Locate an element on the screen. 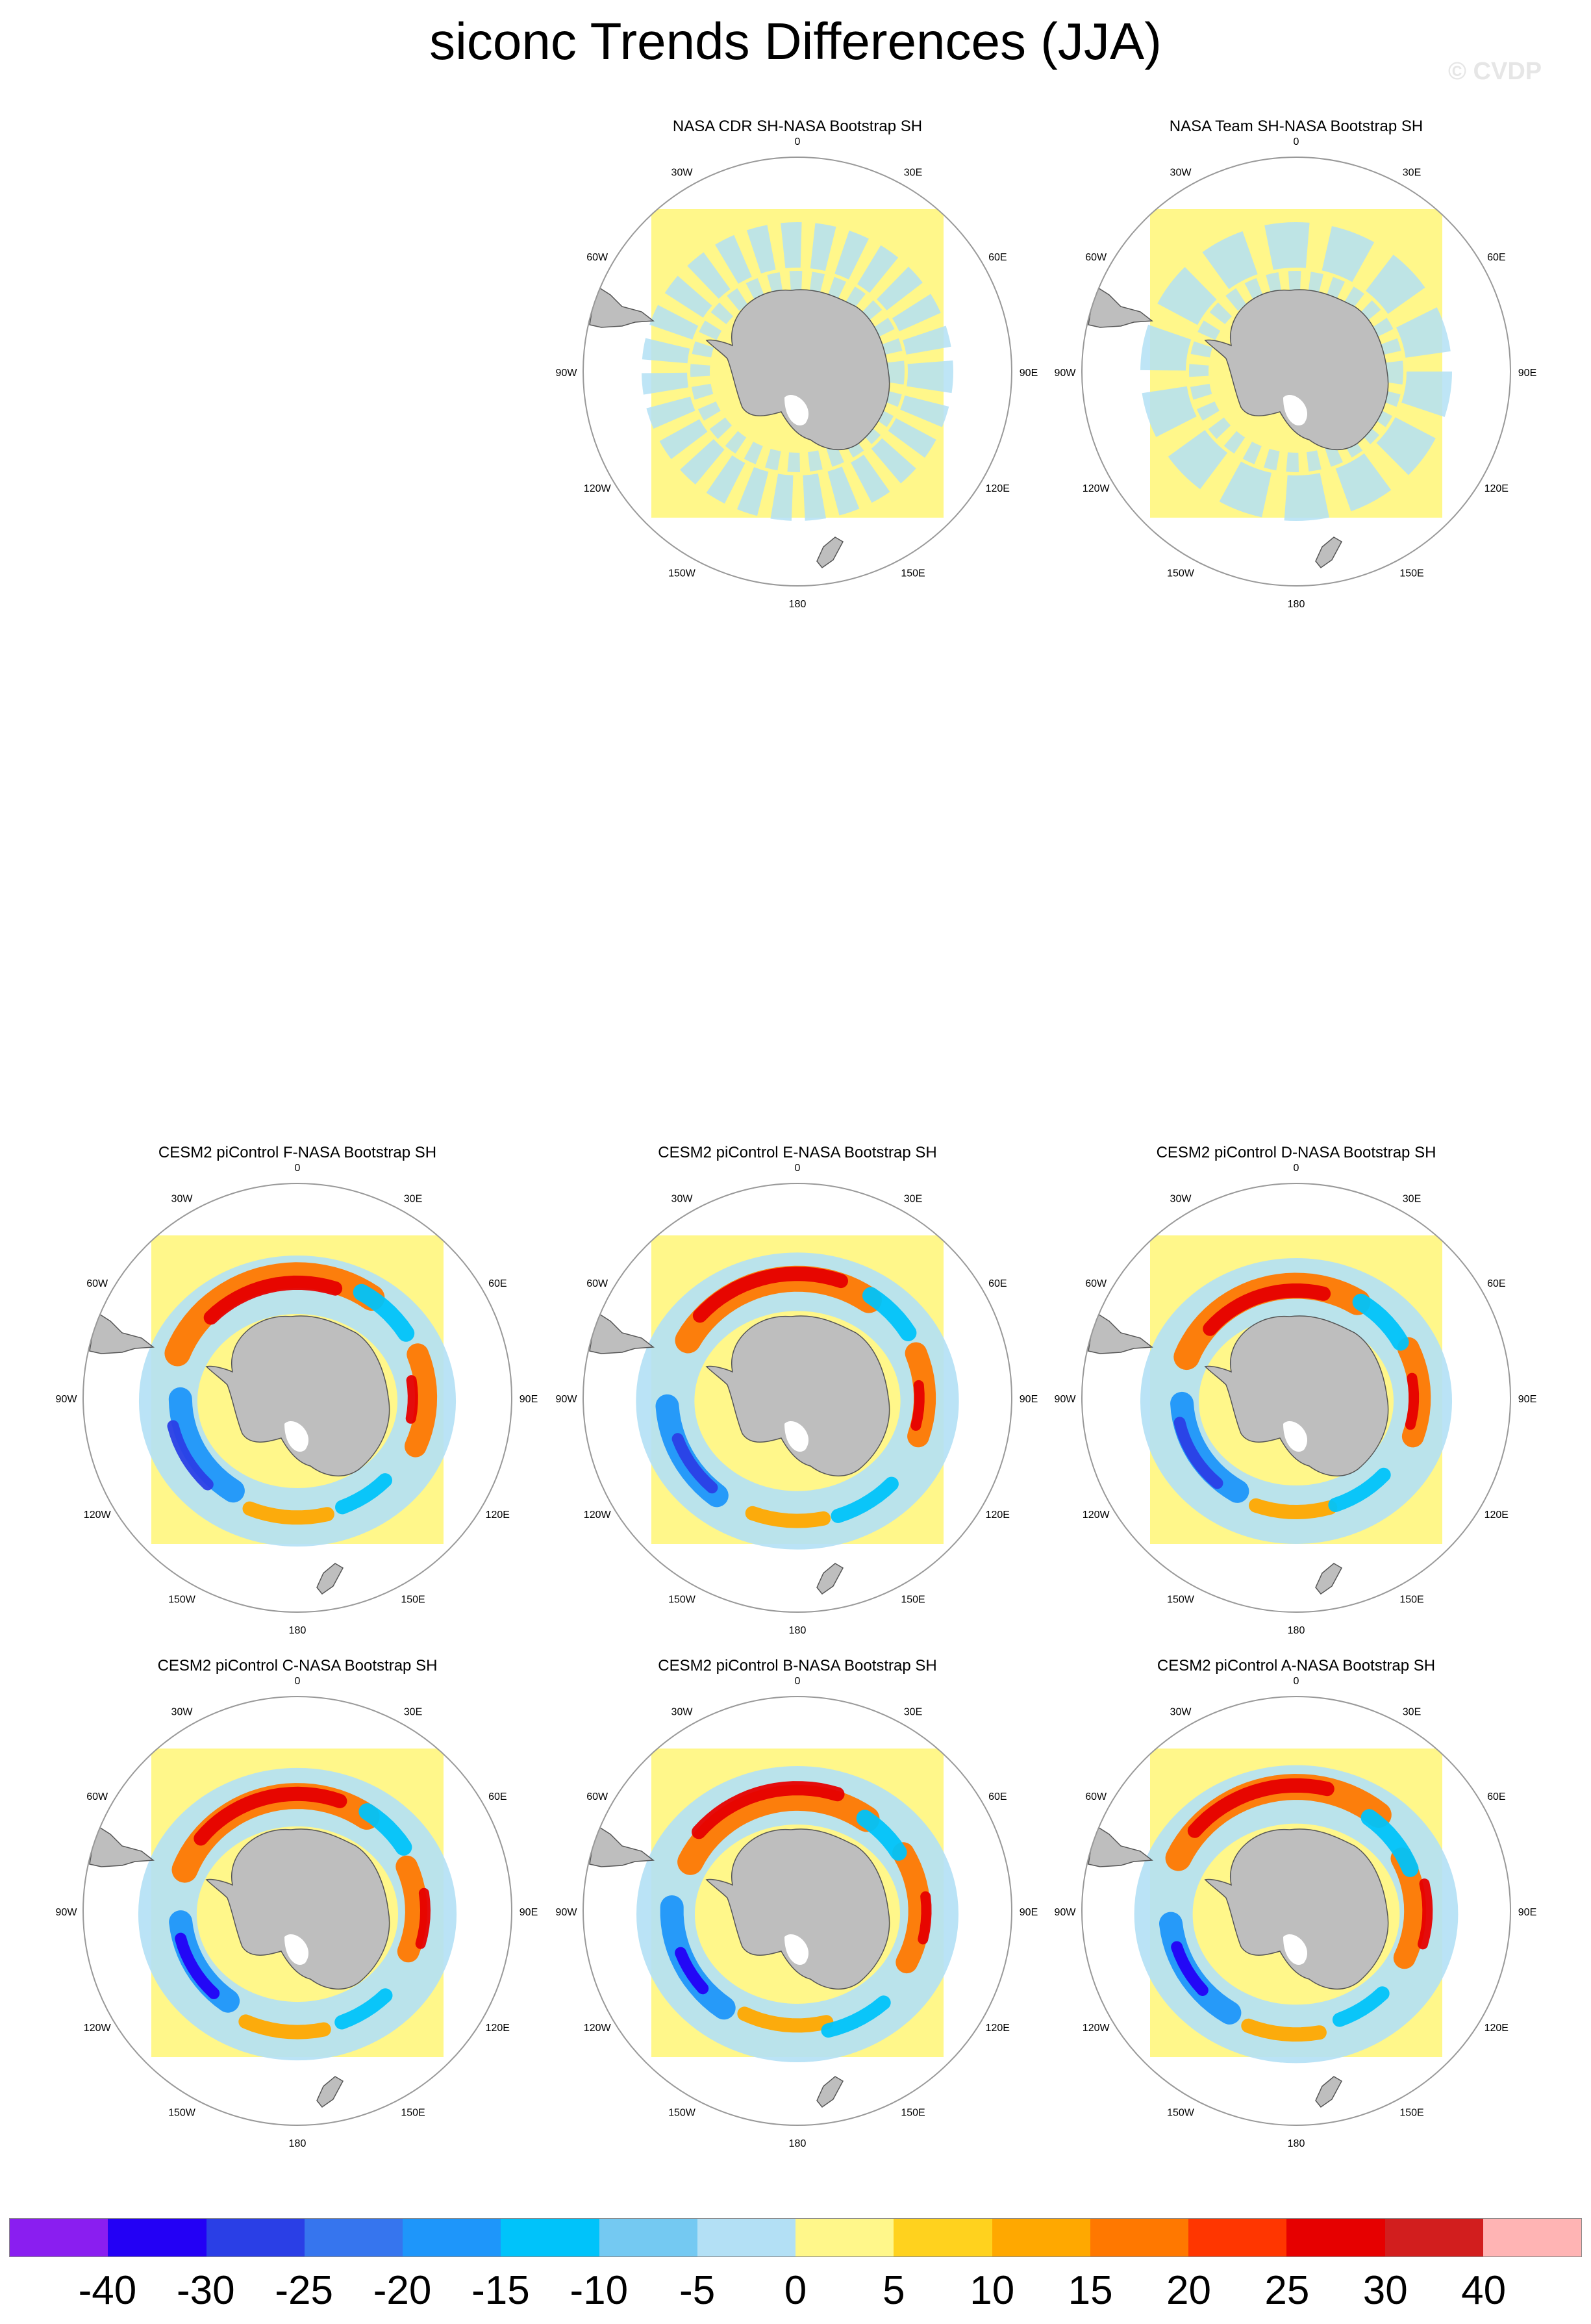 The height and width of the screenshot is (2324, 1591). panel-title: NASA Team SH-NASA Bootstrap SH is located at coordinates (1296, 126).